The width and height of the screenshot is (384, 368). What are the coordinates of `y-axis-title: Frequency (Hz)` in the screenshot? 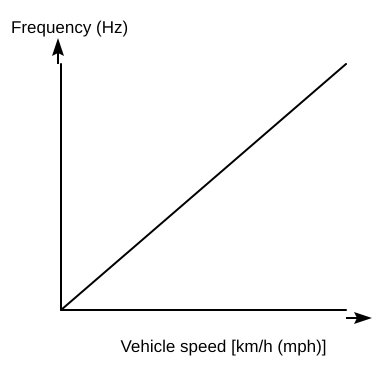 It's located at (69, 27).